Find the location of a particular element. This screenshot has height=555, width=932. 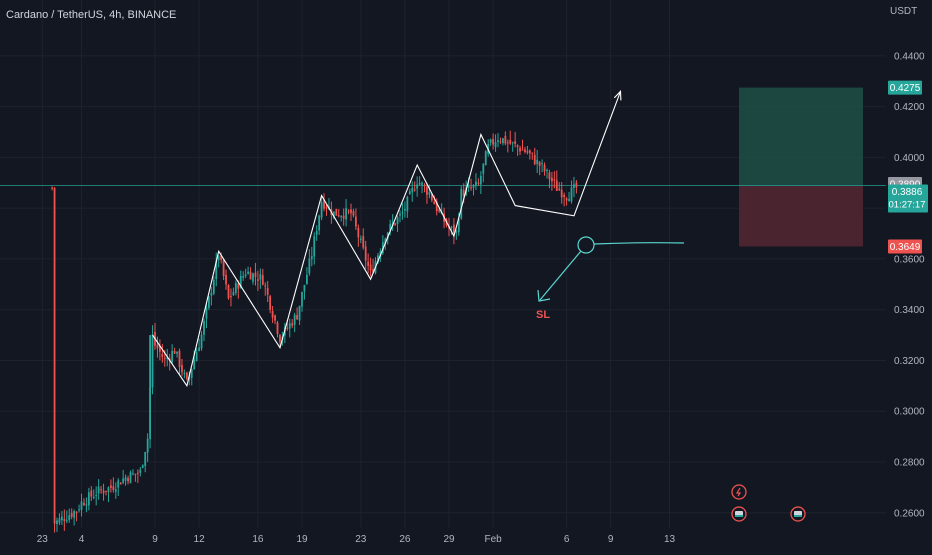

x-tick-label: 16 is located at coordinates (258, 539).